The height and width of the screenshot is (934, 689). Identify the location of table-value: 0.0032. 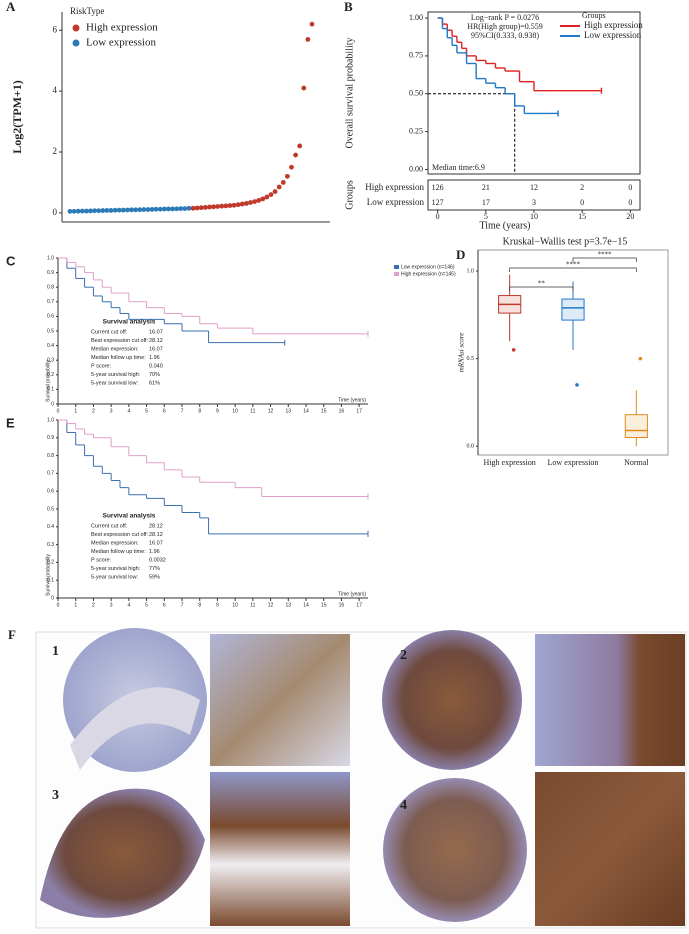
(157, 560).